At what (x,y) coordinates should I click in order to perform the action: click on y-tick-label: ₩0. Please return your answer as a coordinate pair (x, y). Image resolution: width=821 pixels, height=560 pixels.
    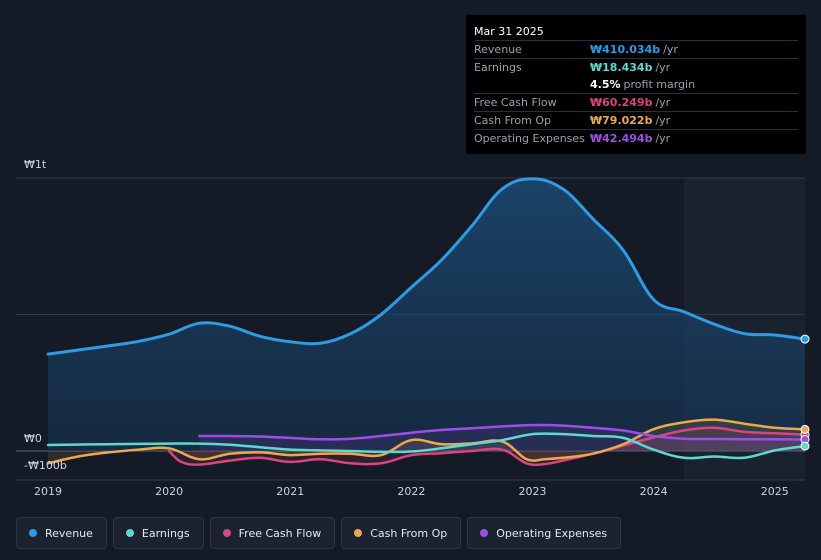
    Looking at the image, I should click on (33, 438).